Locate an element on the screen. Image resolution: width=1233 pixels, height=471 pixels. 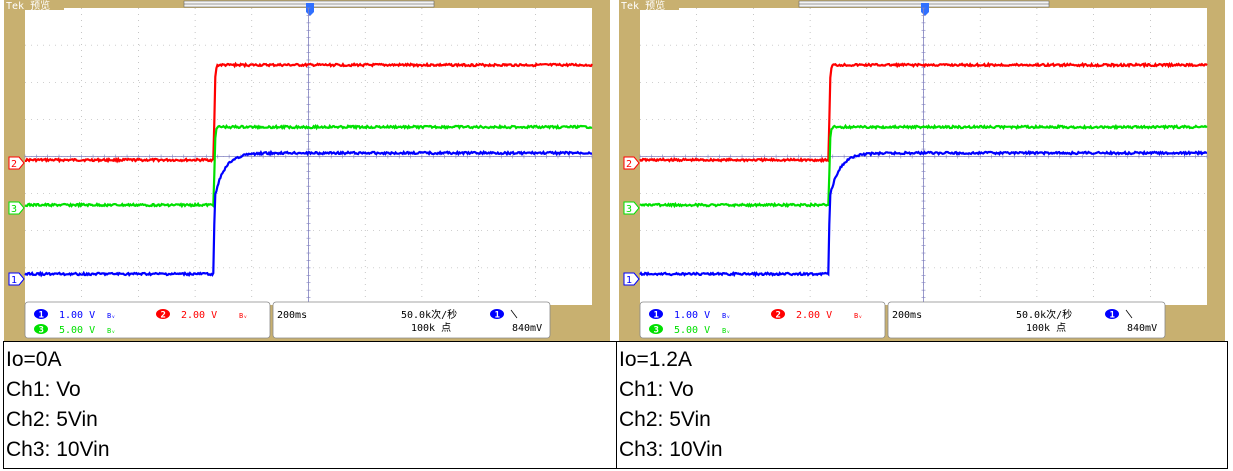
caption-right: Io=1.2A Ch1: Vo Ch2: 5Vin Ch3: 10Vin is located at coordinates (922, 405).